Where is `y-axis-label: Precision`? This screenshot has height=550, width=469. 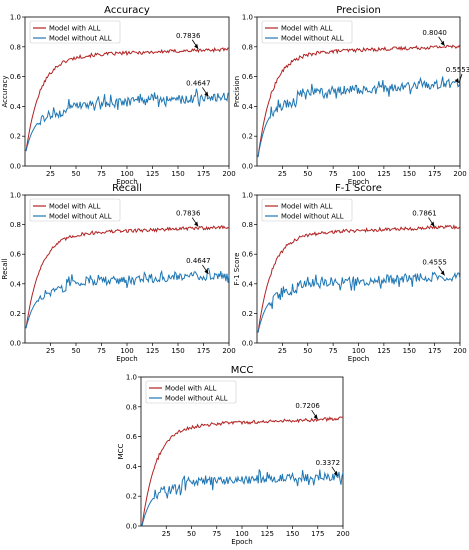 y-axis-label: Precision is located at coordinates (237, 91).